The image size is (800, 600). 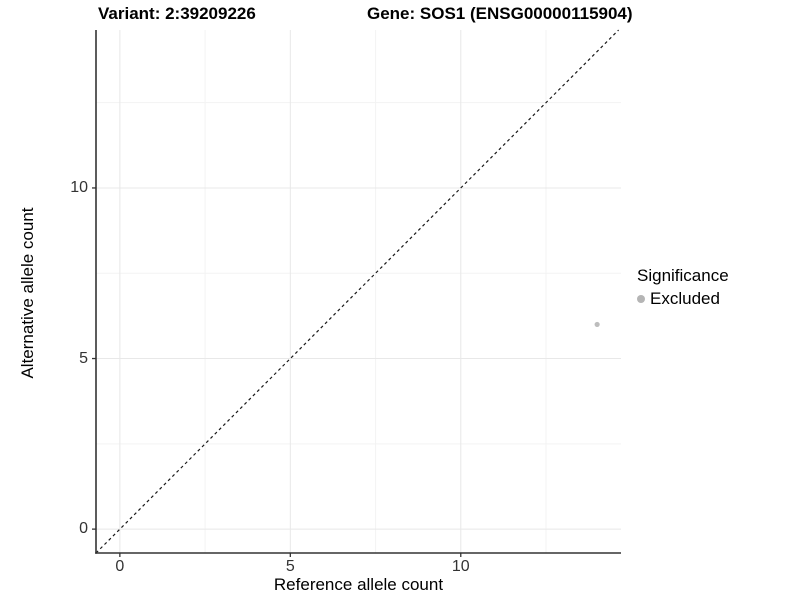 I want to click on data-point, so click(x=597, y=324).